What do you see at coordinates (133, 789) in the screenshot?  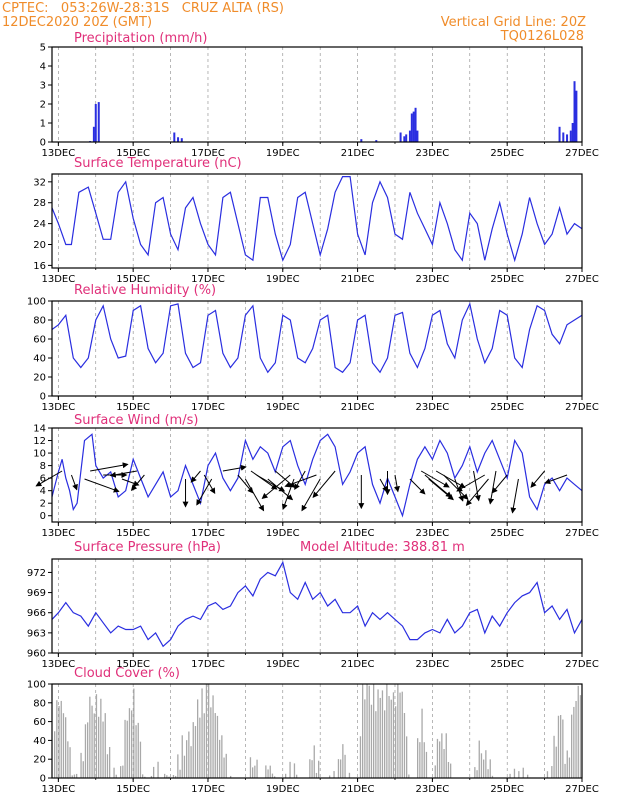 I see `x-tick-label: 15DEC` at bounding box center [133, 789].